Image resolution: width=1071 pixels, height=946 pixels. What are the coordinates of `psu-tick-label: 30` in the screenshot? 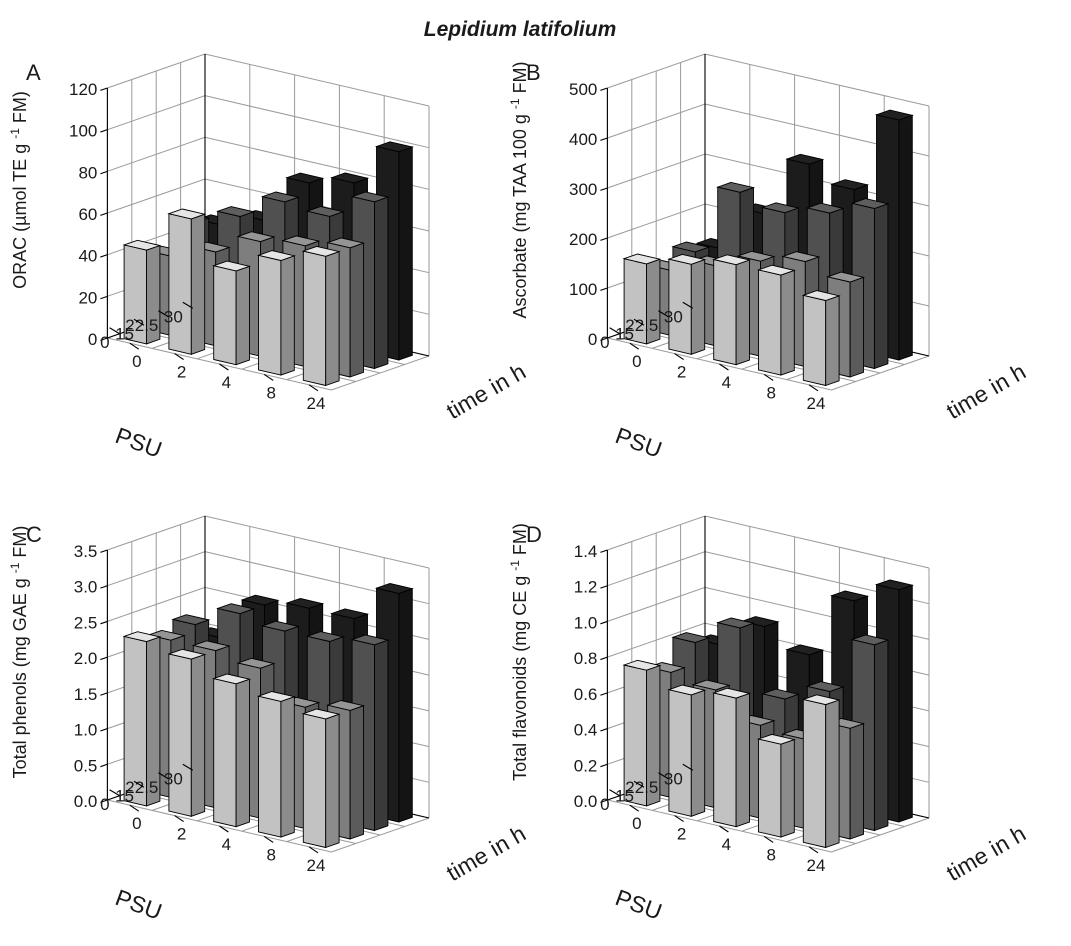 It's located at (173, 316).